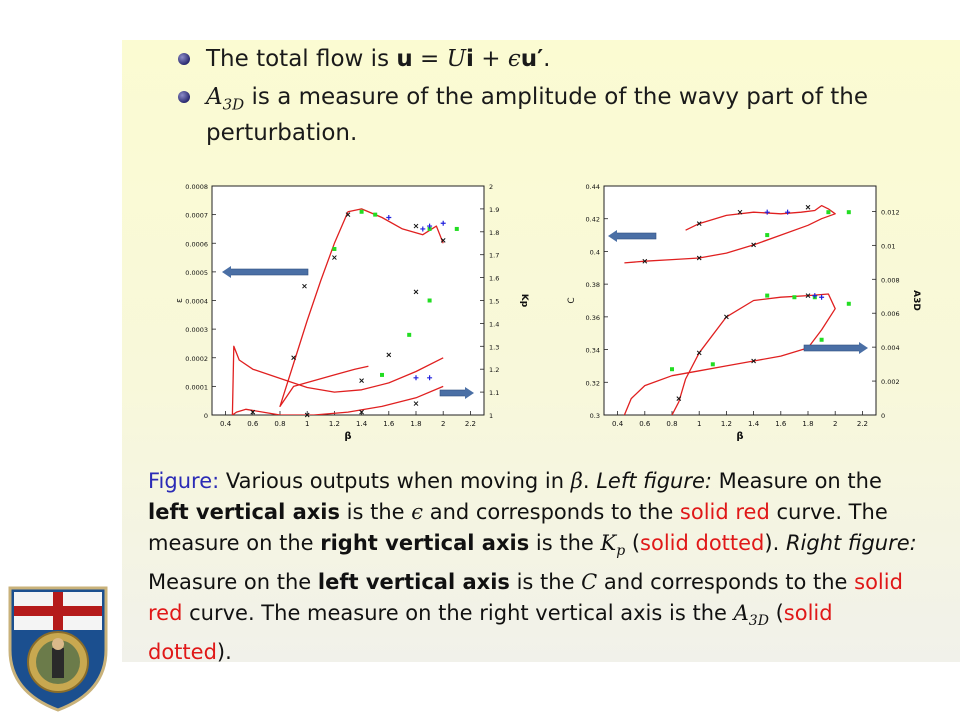  I want to click on left-chart-marker-blue, so click(443, 223).